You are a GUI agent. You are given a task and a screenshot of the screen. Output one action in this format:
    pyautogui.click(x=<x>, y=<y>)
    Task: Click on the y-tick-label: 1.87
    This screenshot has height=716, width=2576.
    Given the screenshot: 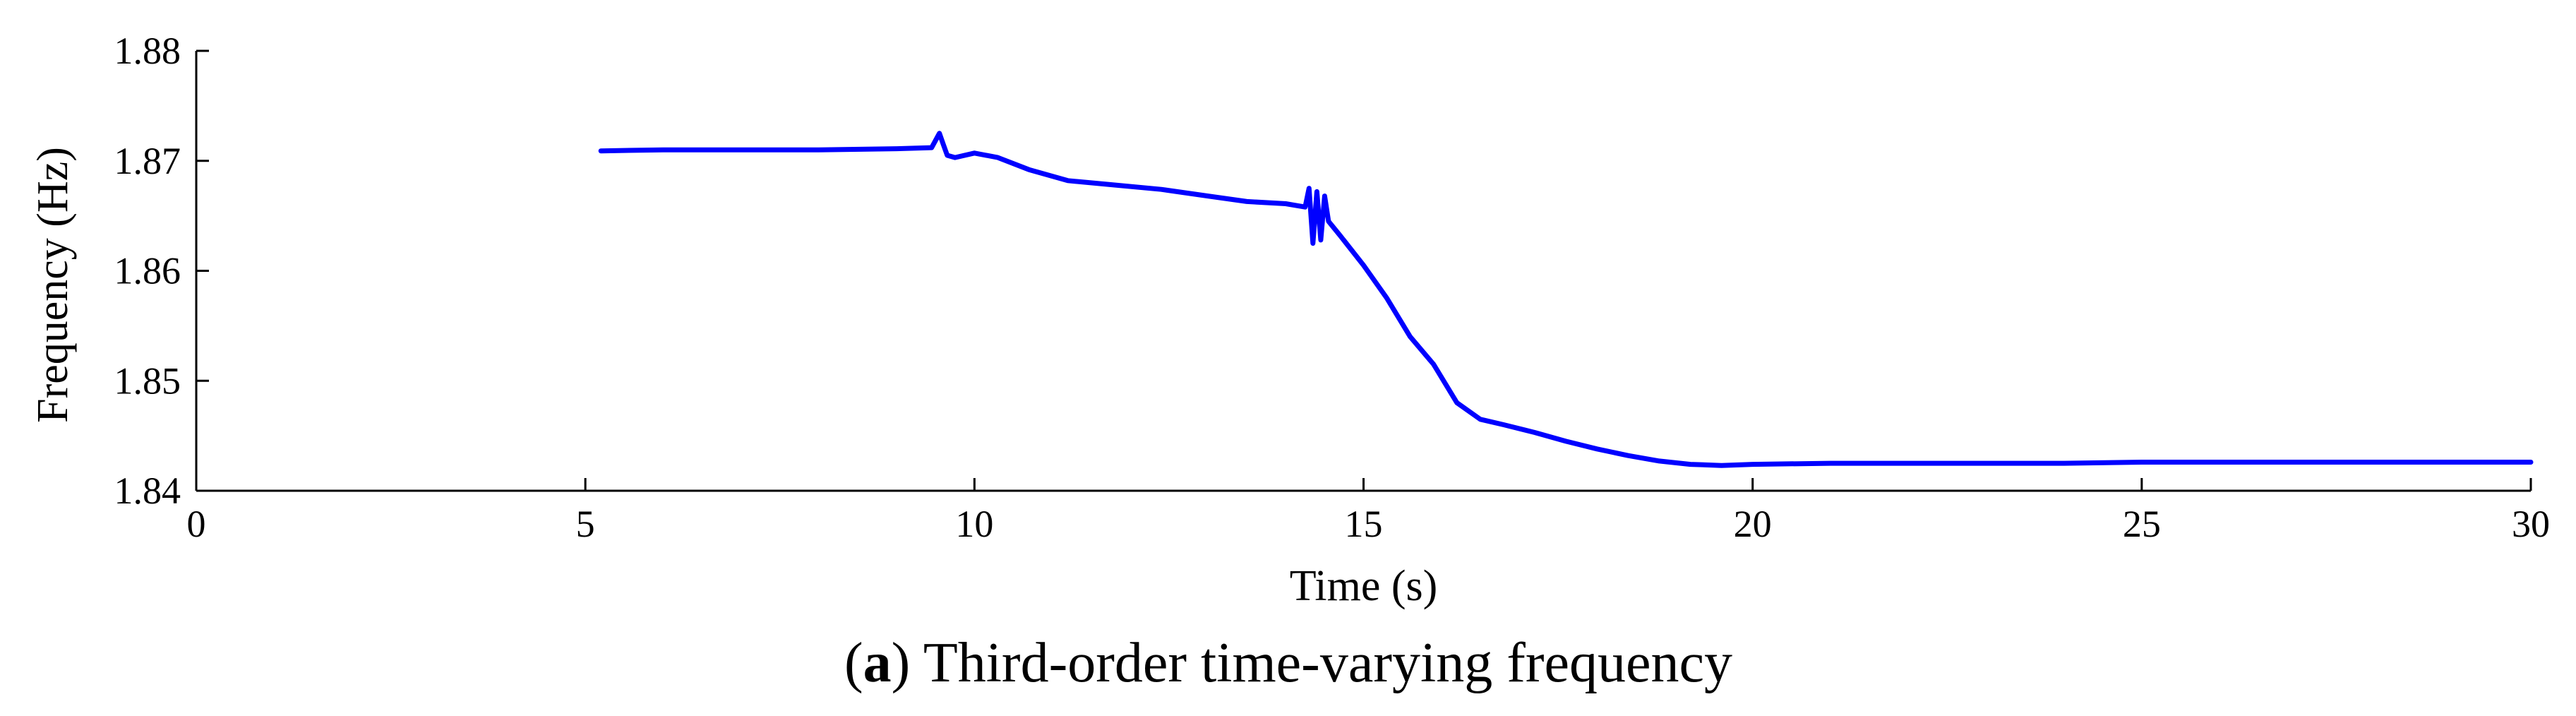 What is the action you would take?
    pyautogui.click(x=147, y=161)
    